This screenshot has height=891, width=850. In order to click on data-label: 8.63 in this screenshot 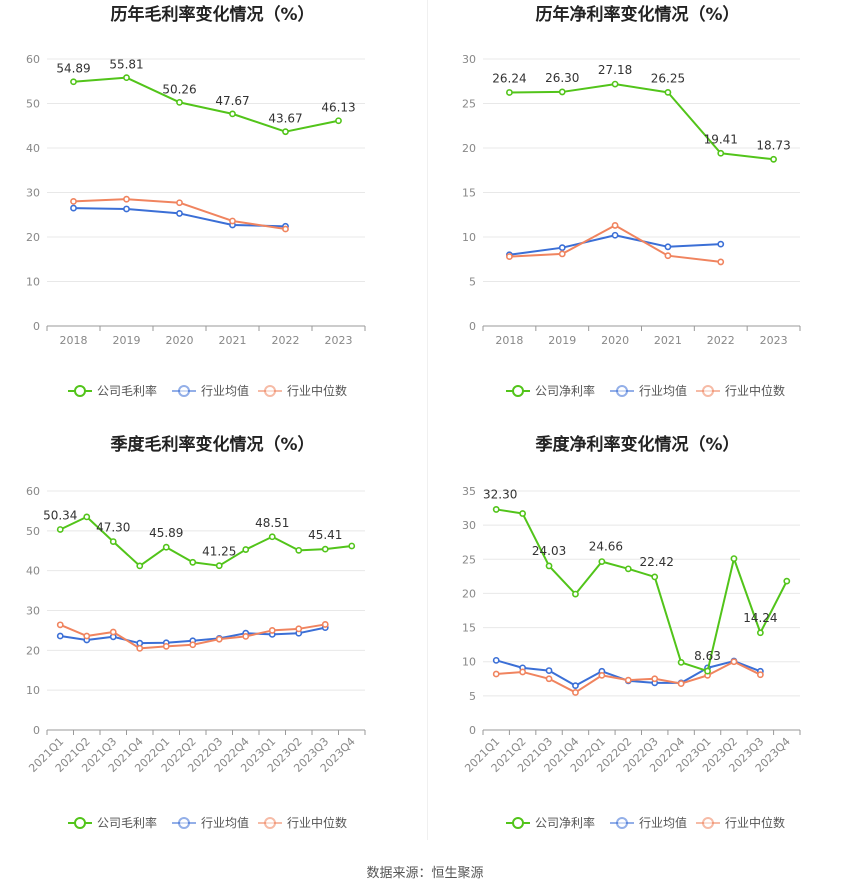, I will do `click(707, 656)`.